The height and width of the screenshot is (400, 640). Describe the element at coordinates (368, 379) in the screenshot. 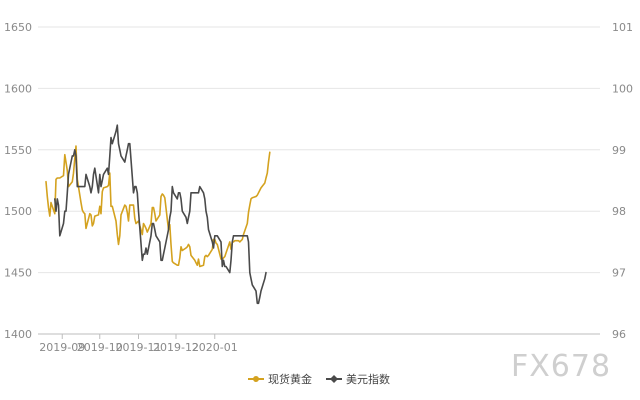

I see `legend-label-dxy: 美元指数` at that location.